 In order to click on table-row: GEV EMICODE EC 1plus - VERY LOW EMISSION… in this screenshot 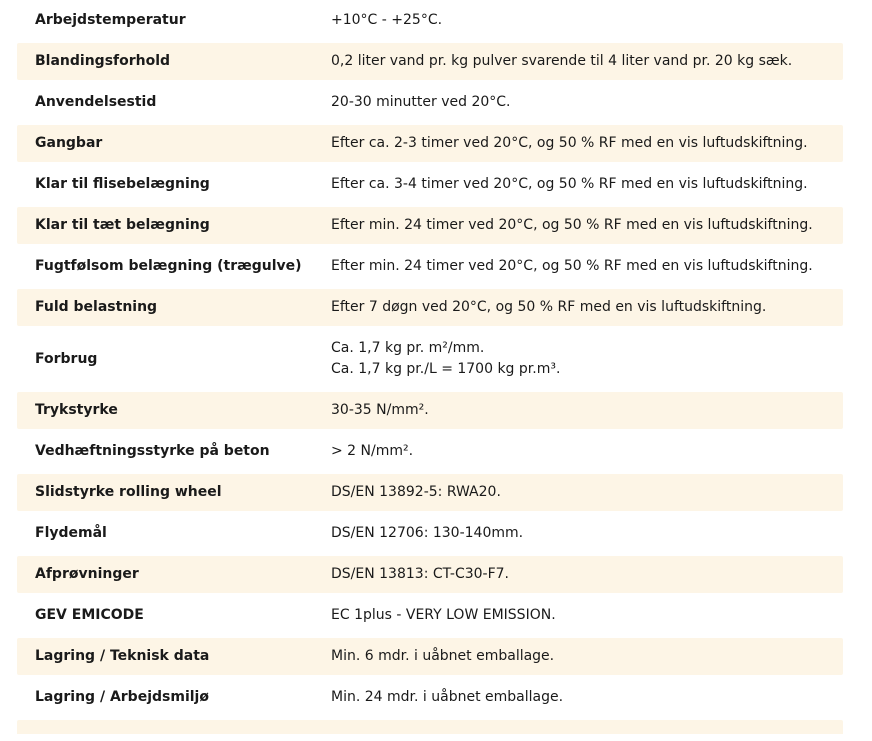, I will do `click(430, 615)`.